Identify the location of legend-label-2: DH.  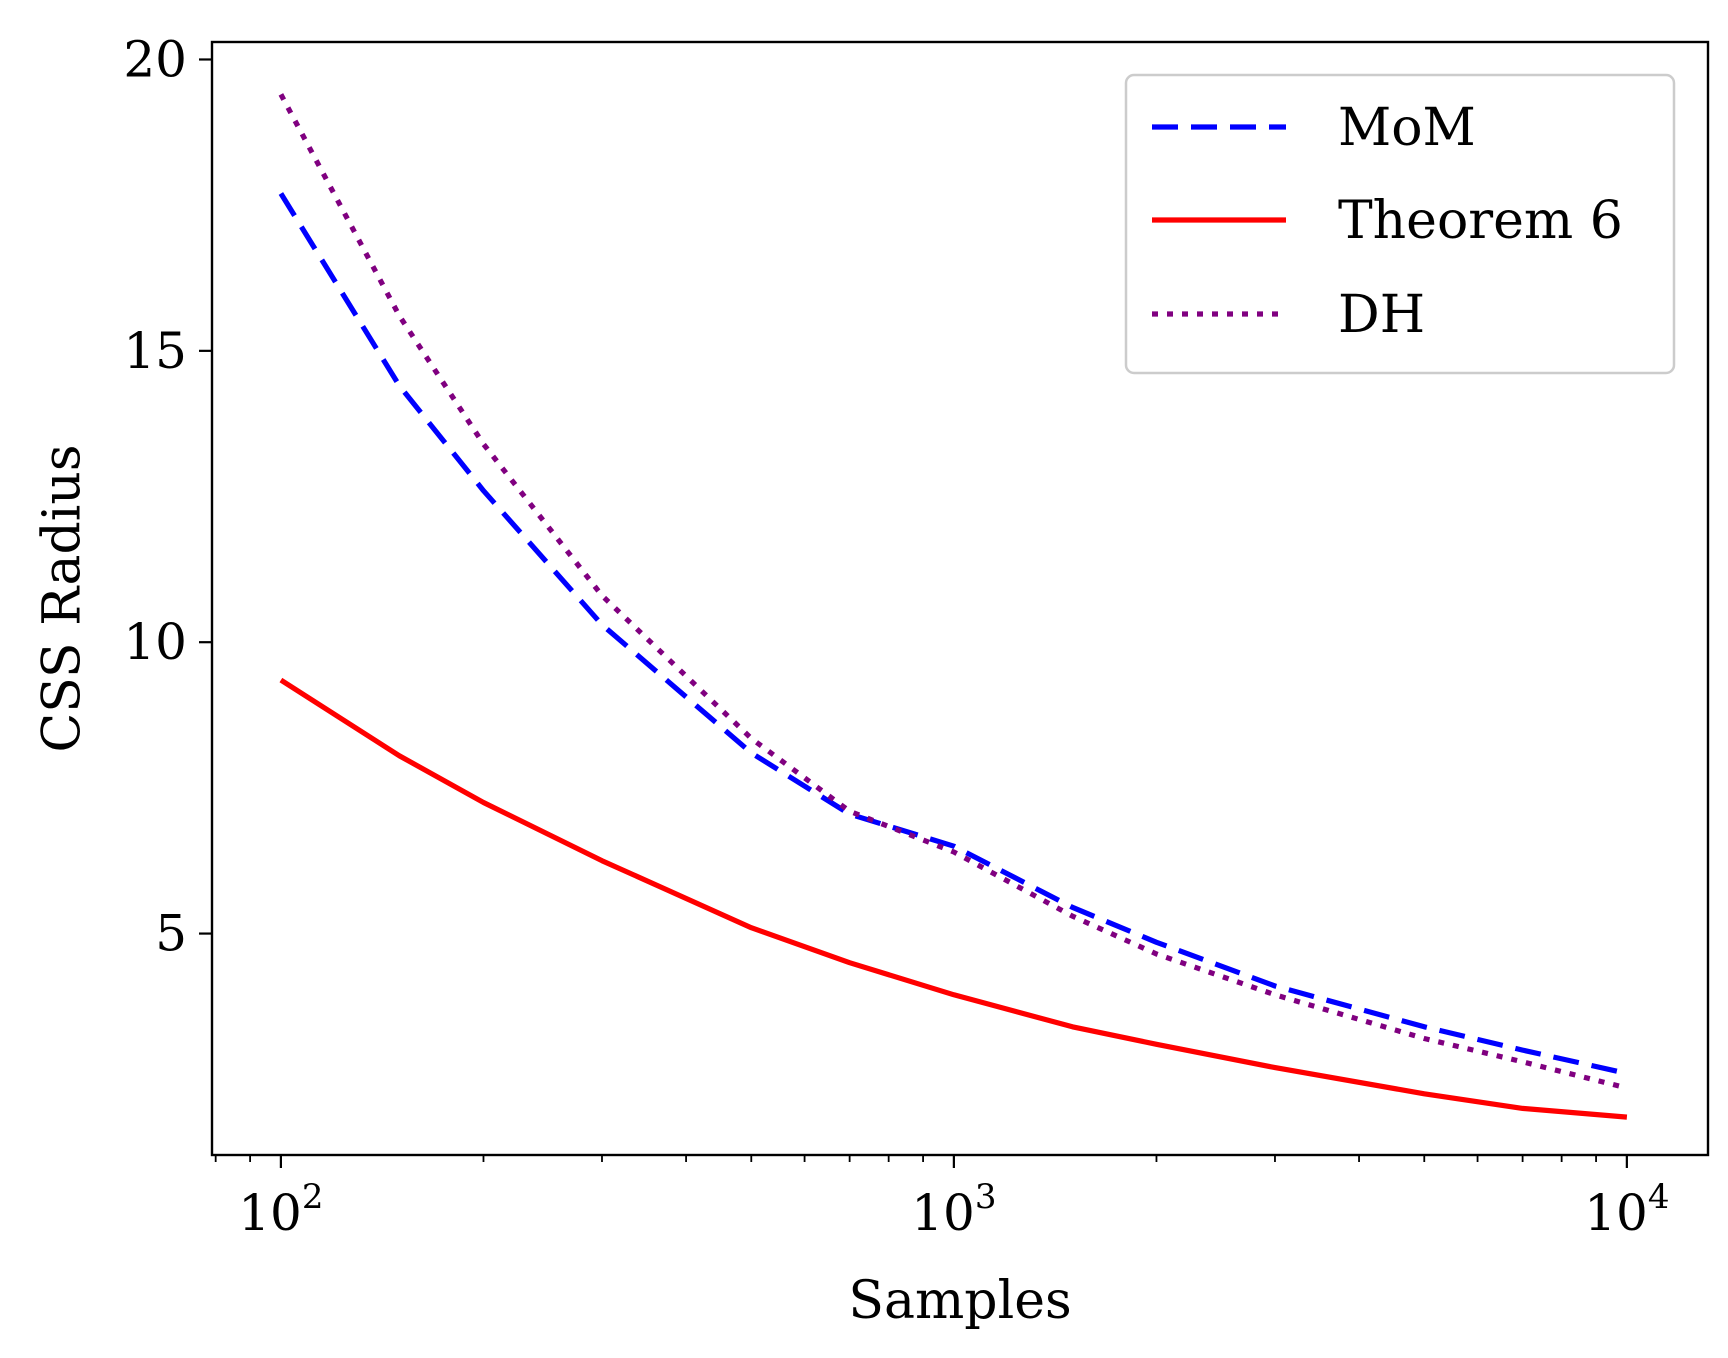
(1381, 315).